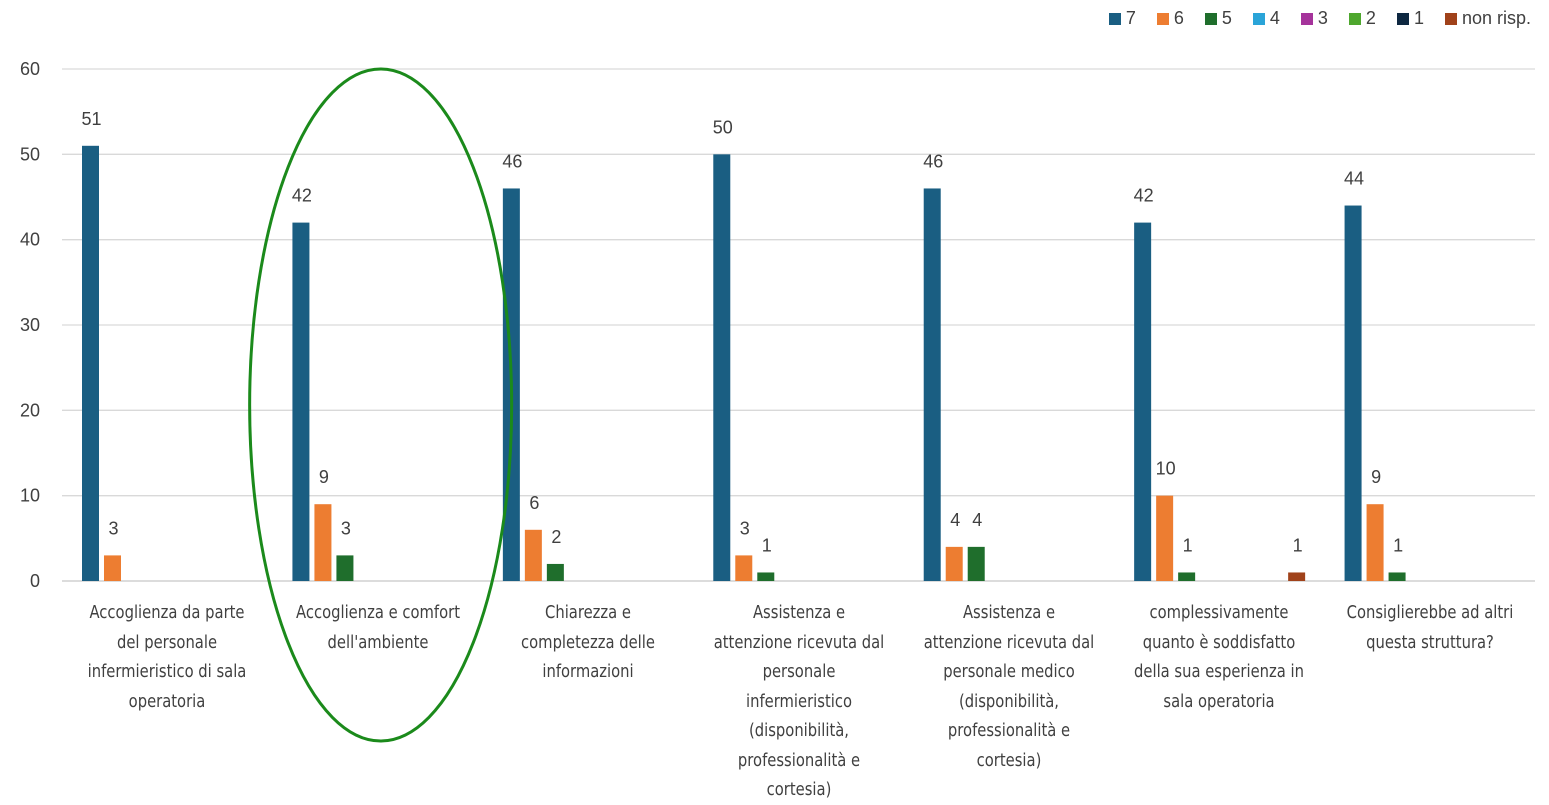 The width and height of the screenshot is (1549, 805). I want to click on legend-label: 7, so click(1130, 18).